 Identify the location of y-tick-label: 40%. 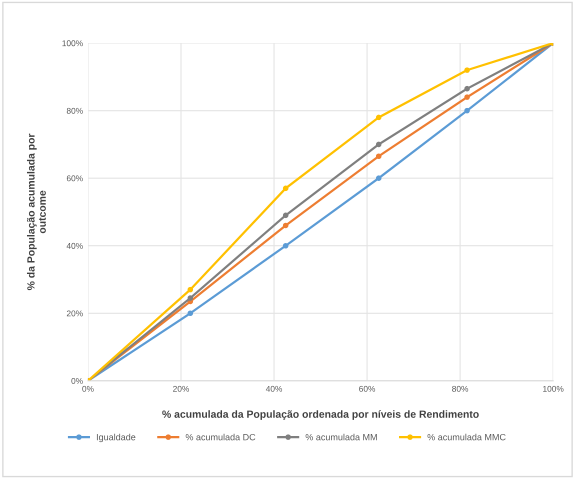
(74, 245).